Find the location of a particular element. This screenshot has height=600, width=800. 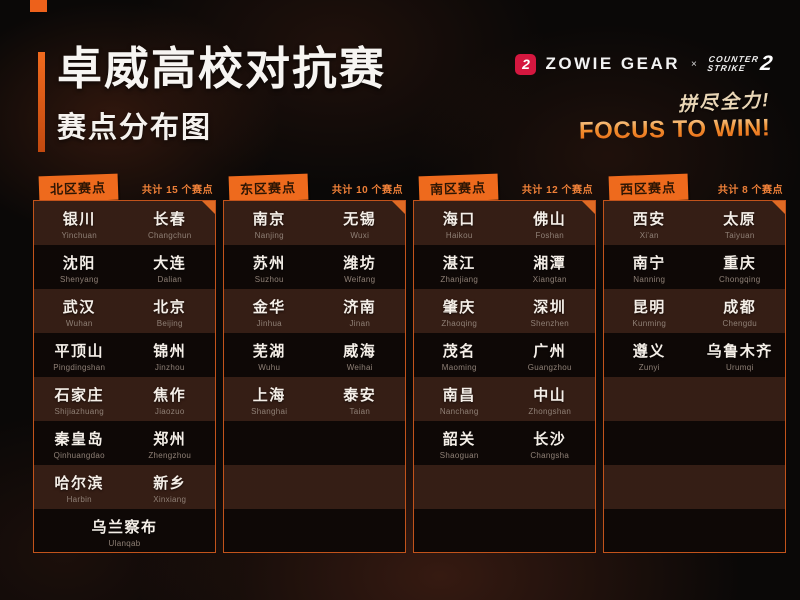

city-pinyin: Jinan is located at coordinates (360, 323).